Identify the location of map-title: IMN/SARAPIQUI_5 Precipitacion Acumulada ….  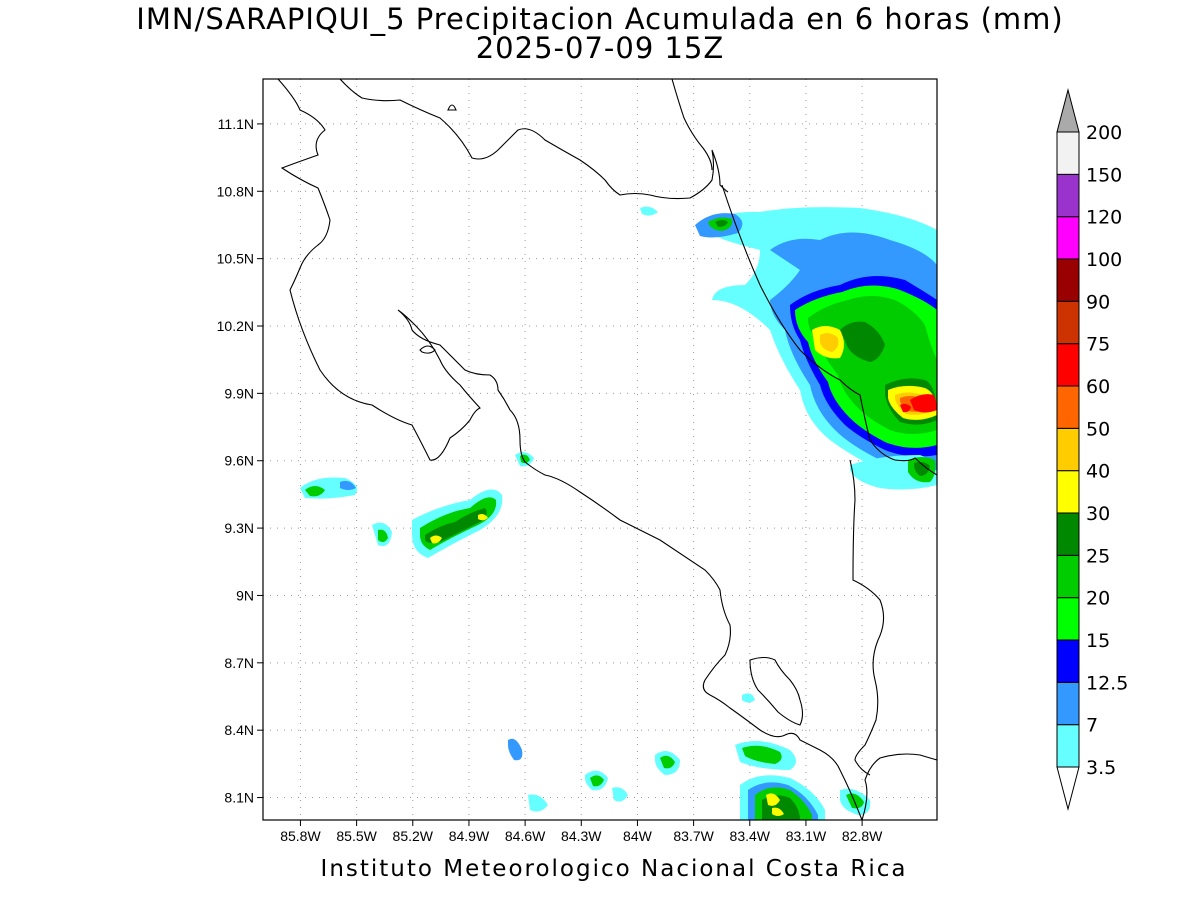
(600, 19).